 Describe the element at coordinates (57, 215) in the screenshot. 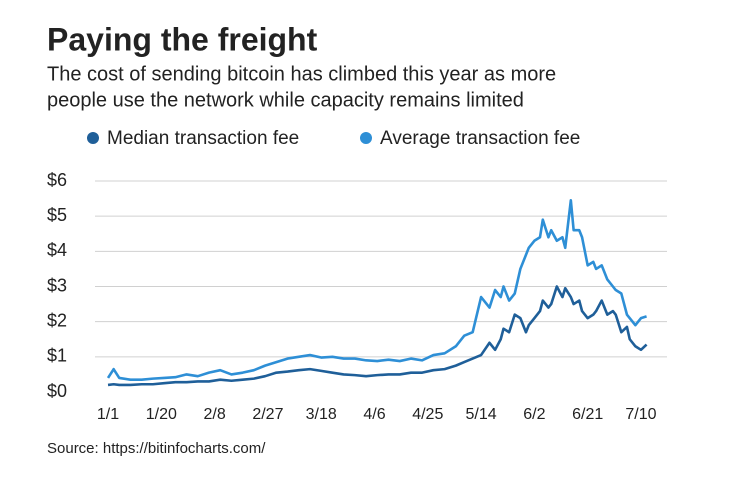

I see `y-tick-label: $5` at that location.